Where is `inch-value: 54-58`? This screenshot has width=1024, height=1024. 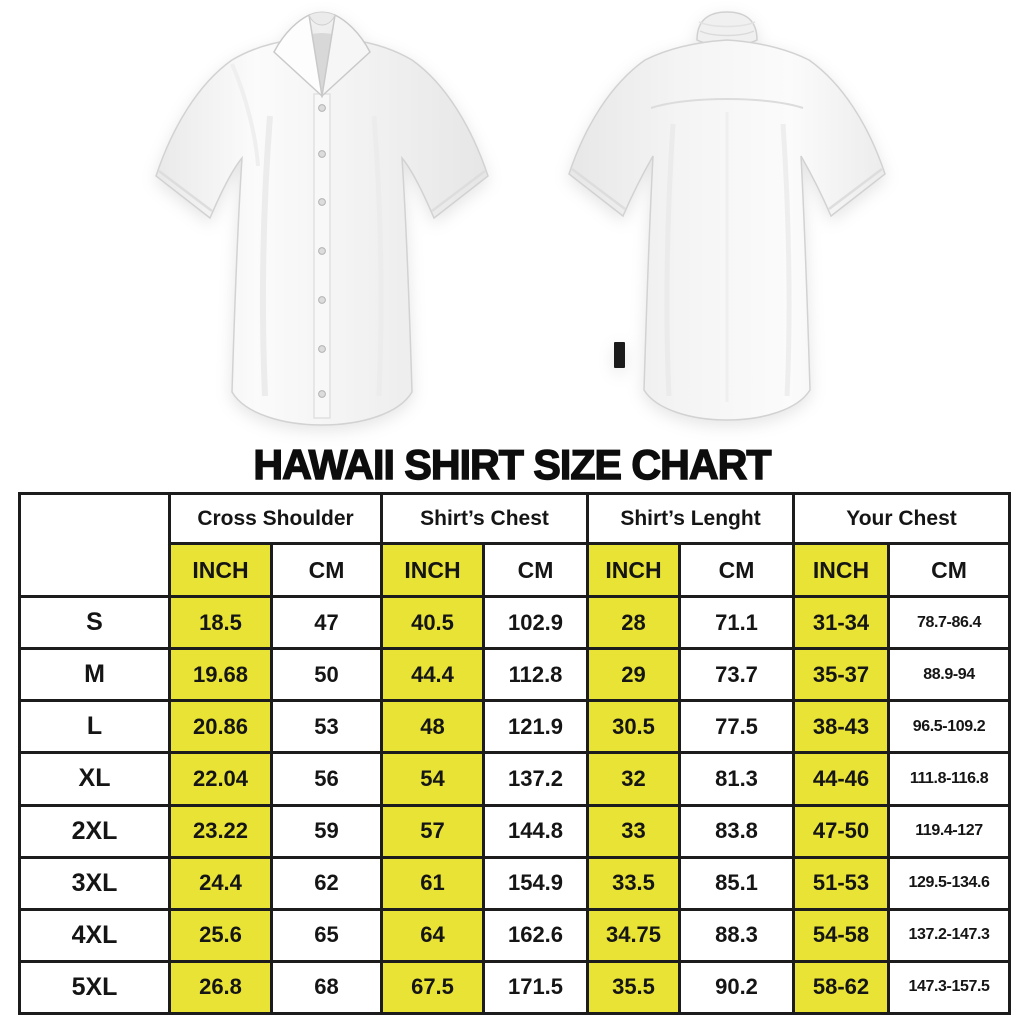
inch-value: 54-58 is located at coordinates (841, 935).